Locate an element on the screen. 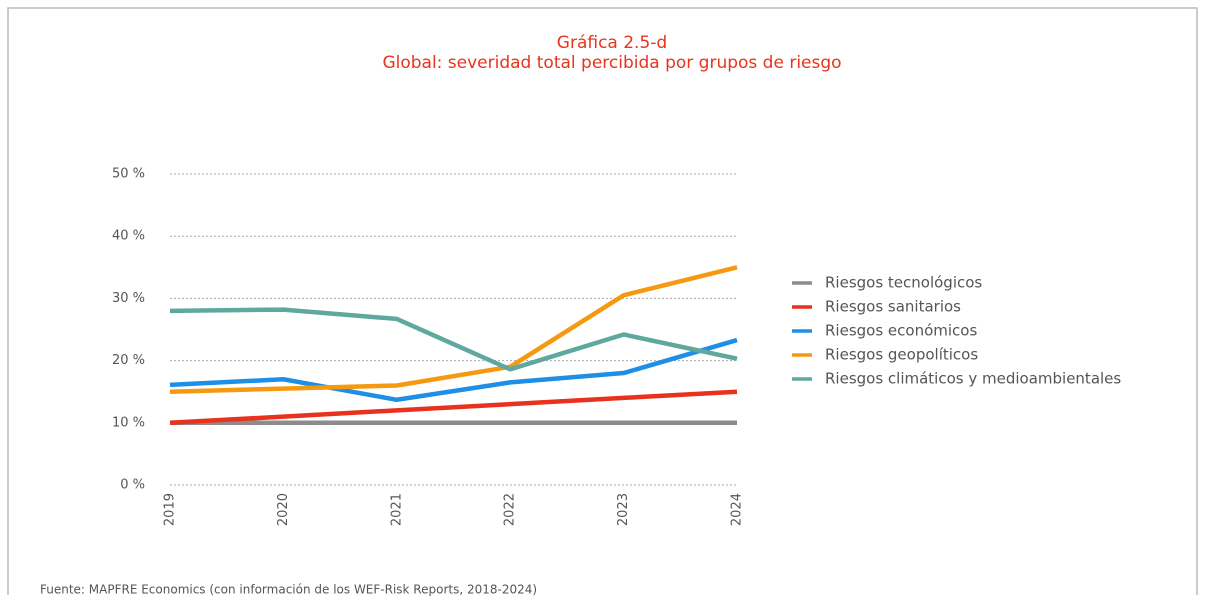 This screenshot has width=1205, height=607. y-tick-label: 0 % is located at coordinates (132, 485).